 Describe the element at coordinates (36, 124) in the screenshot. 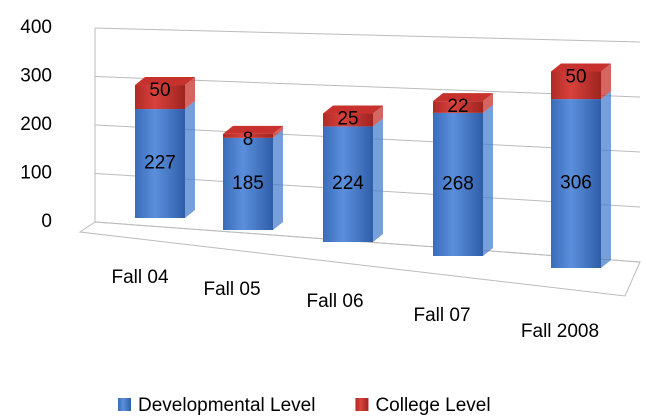

I see `y-tick-label: 200` at that location.